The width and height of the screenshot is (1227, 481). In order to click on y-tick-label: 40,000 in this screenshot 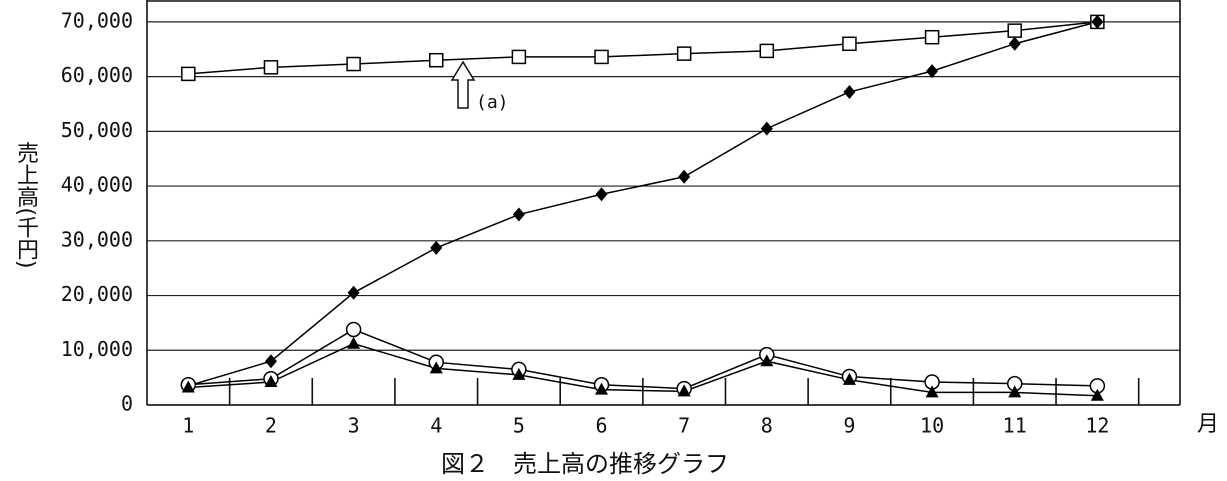, I will do `click(97, 185)`.